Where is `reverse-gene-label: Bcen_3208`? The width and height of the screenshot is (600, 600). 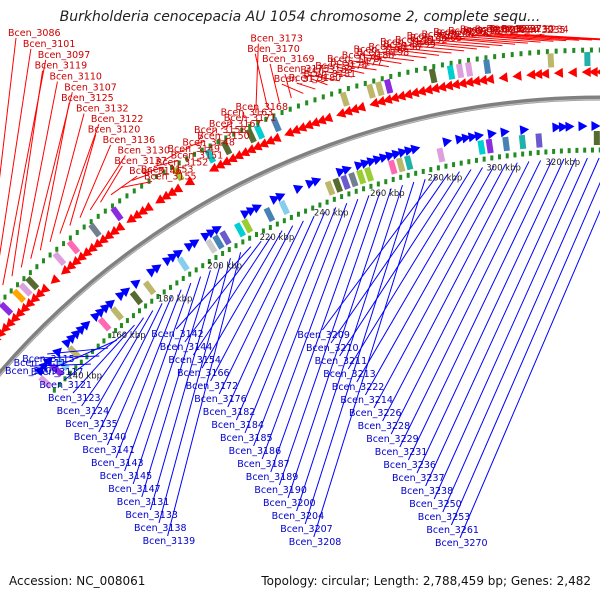 reverse-gene-label: Bcen_3208 is located at coordinates (315, 542).